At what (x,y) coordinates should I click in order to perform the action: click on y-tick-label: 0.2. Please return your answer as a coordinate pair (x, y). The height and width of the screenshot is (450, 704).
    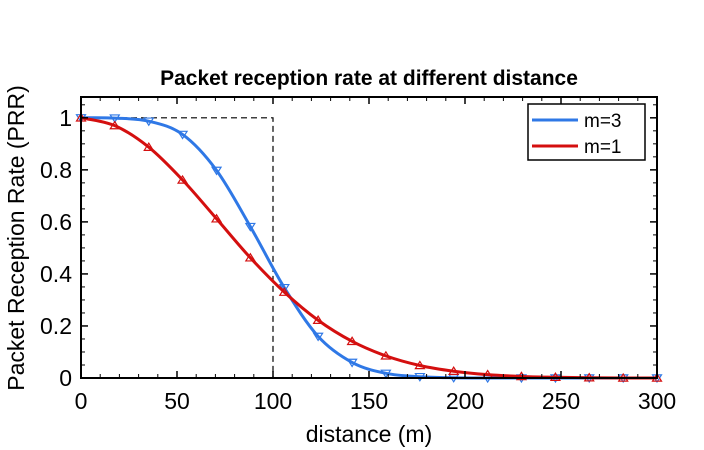
    Looking at the image, I should click on (56, 326).